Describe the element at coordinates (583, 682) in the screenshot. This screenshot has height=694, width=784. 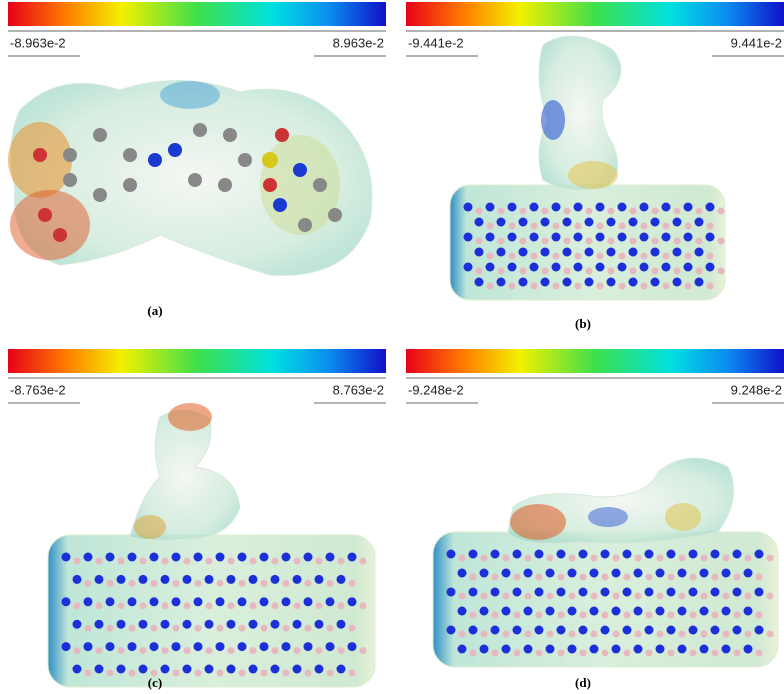
I see `caption: (d)` at that location.